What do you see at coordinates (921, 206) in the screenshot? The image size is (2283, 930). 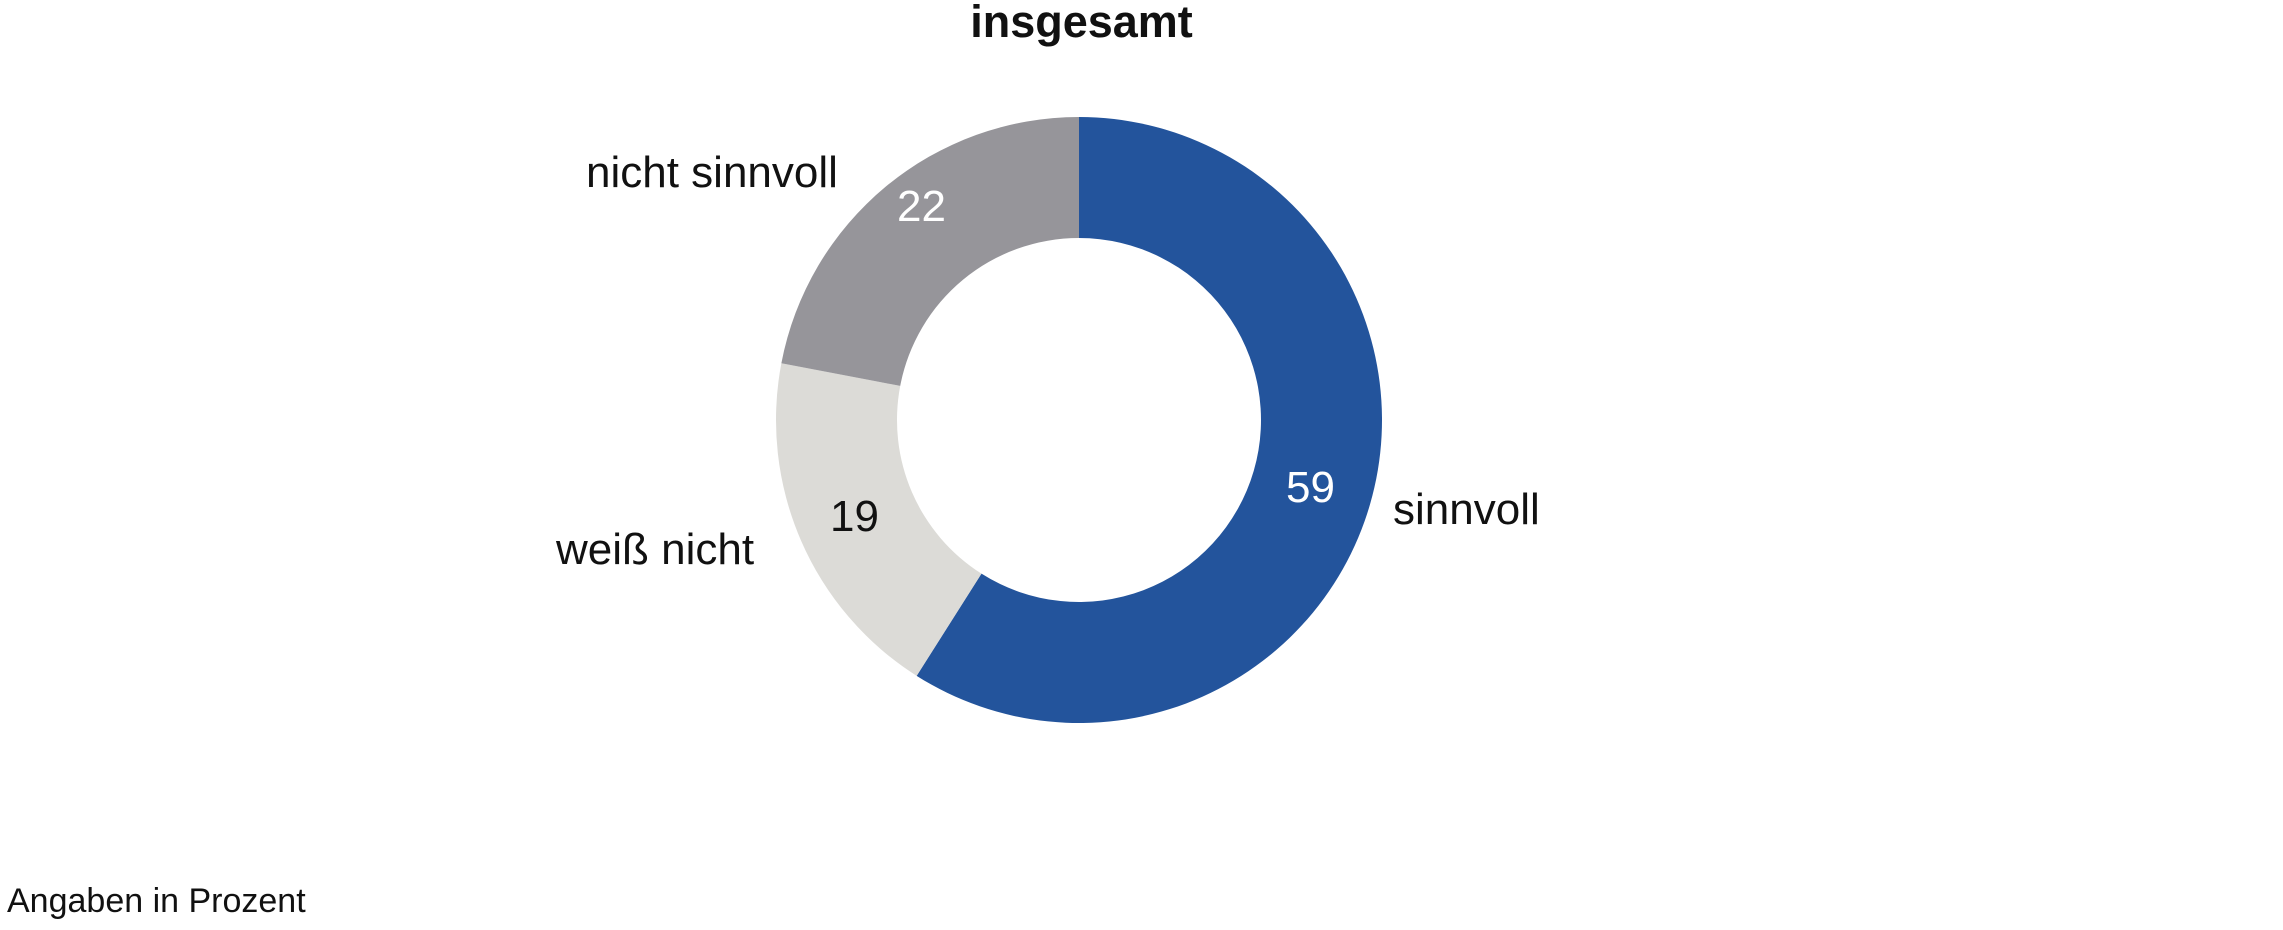 I see `value-nicht-sinnvoll: 22` at bounding box center [921, 206].